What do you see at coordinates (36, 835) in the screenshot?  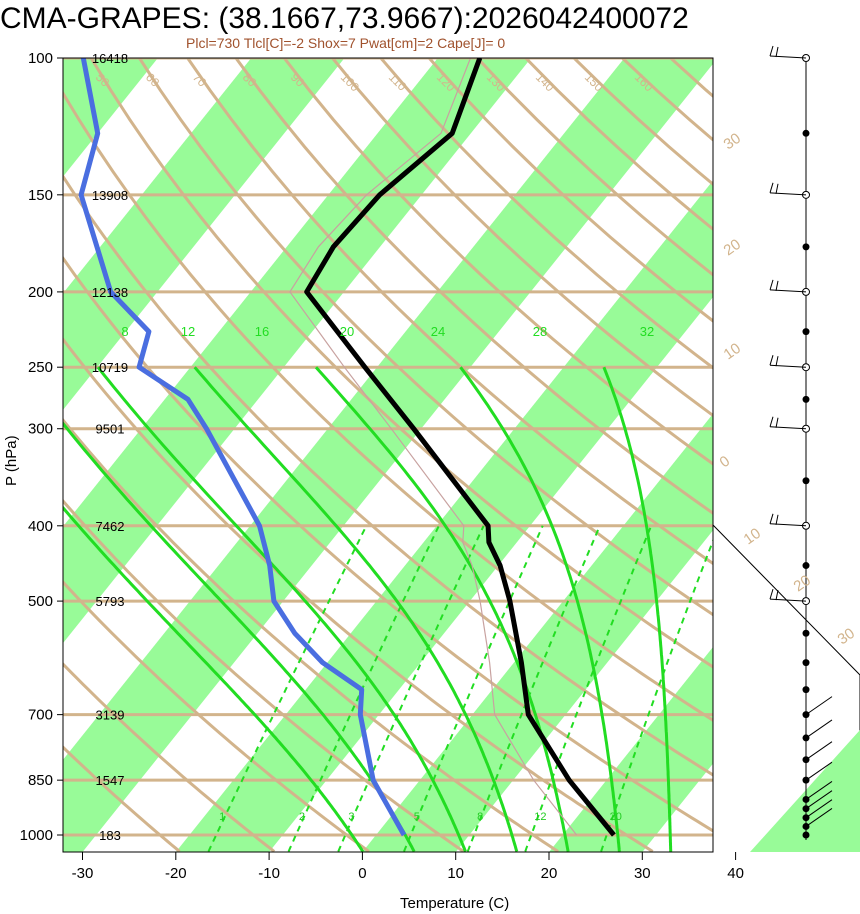 I see `y-tick-label: 1000` at bounding box center [36, 835].